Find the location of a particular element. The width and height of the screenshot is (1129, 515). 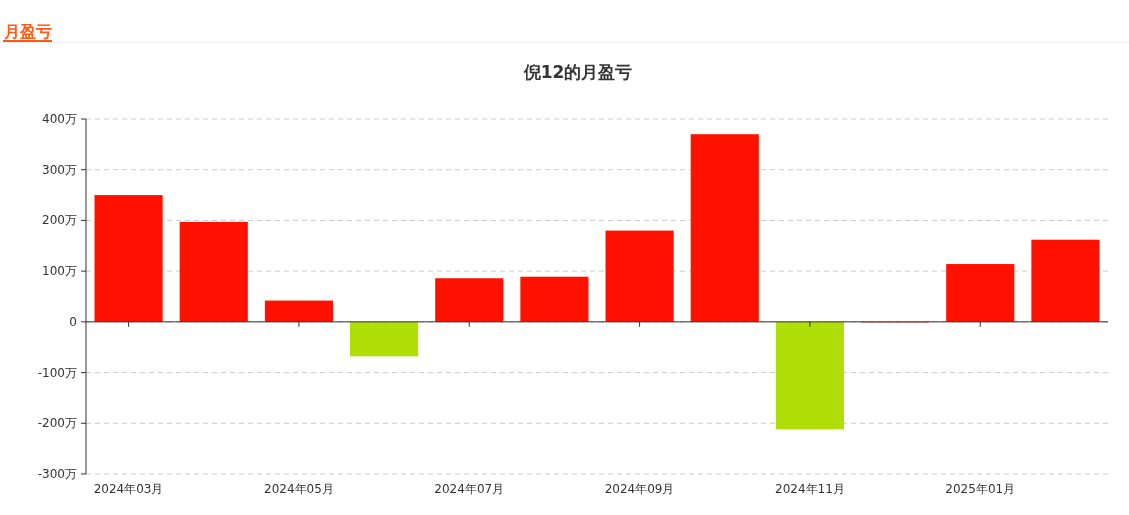

y-tick-label: 200万 is located at coordinates (59, 220).